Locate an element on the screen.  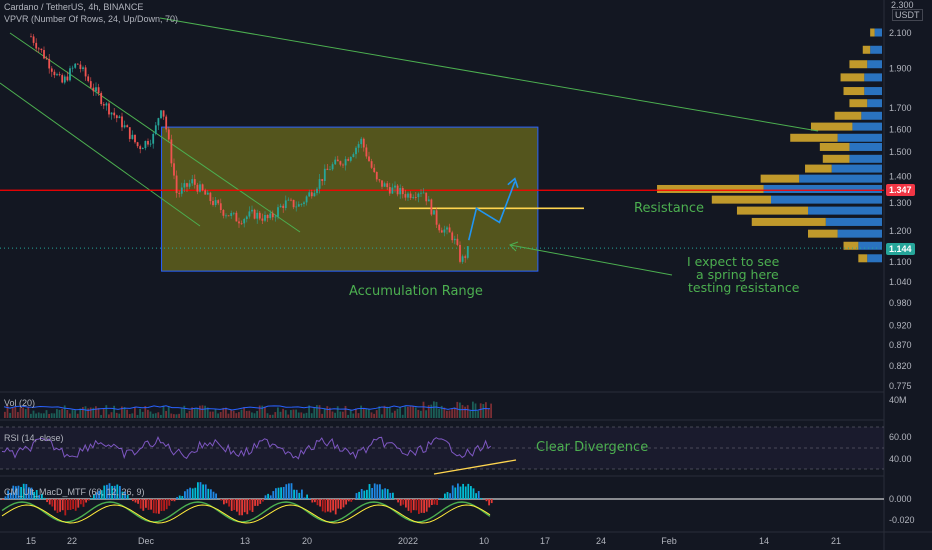
spring-annotation-3: testing resistance is located at coordinates (744, 287).